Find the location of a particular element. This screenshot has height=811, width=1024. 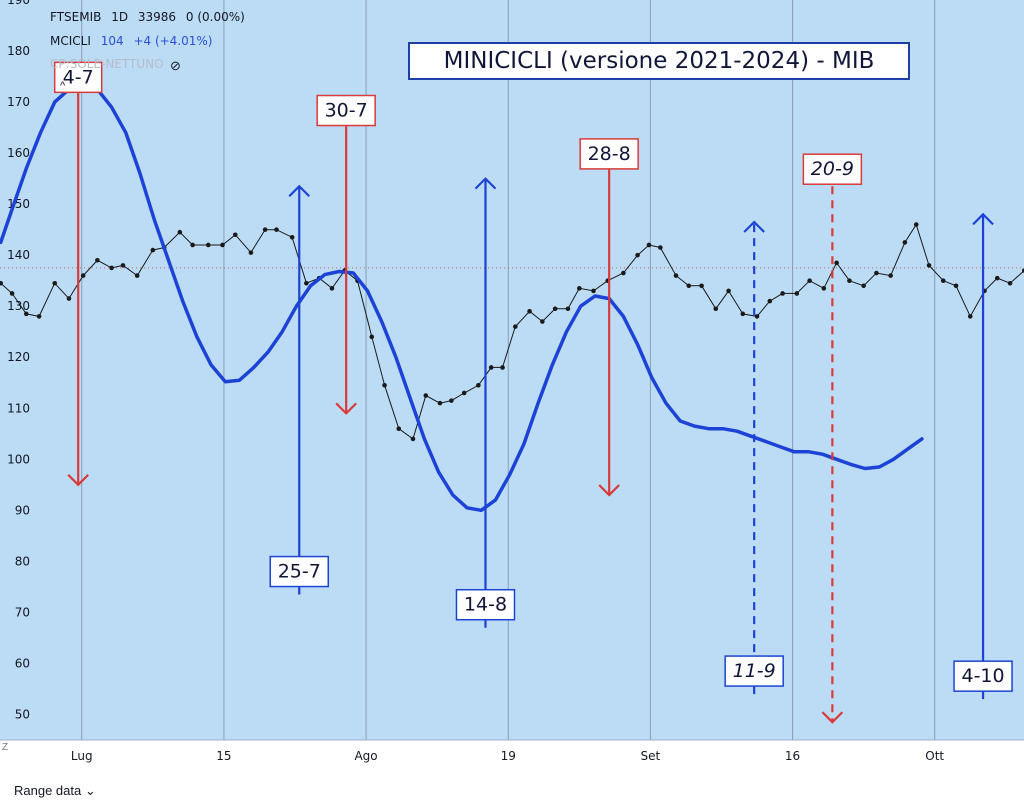

cycle-date-label: 4-10 is located at coordinates (982, 676).